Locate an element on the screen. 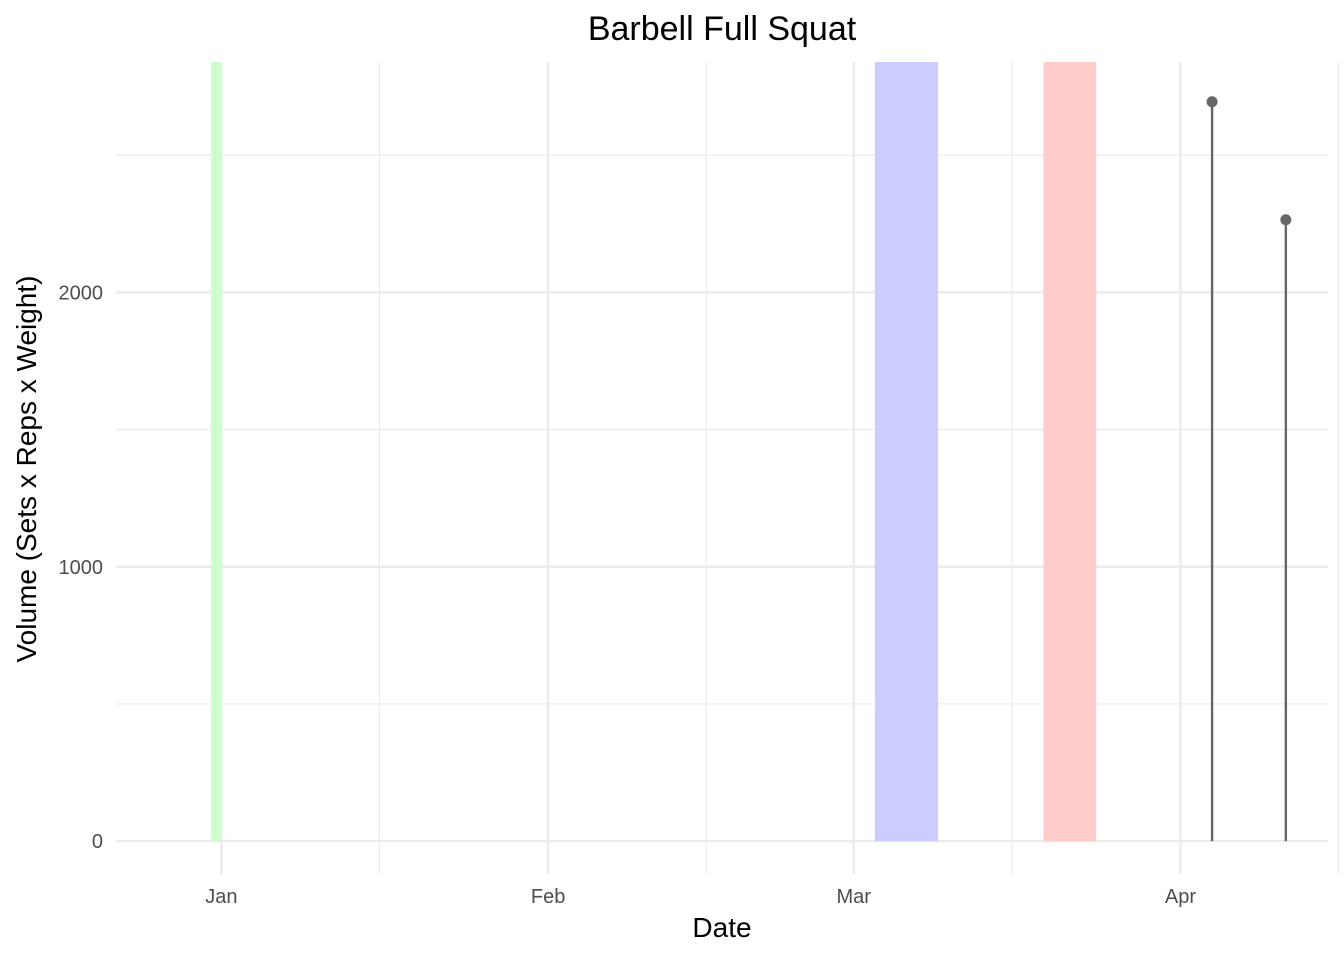 This screenshot has width=1344, height=960. x-tick-label-0: Jan is located at coordinates (221, 897).